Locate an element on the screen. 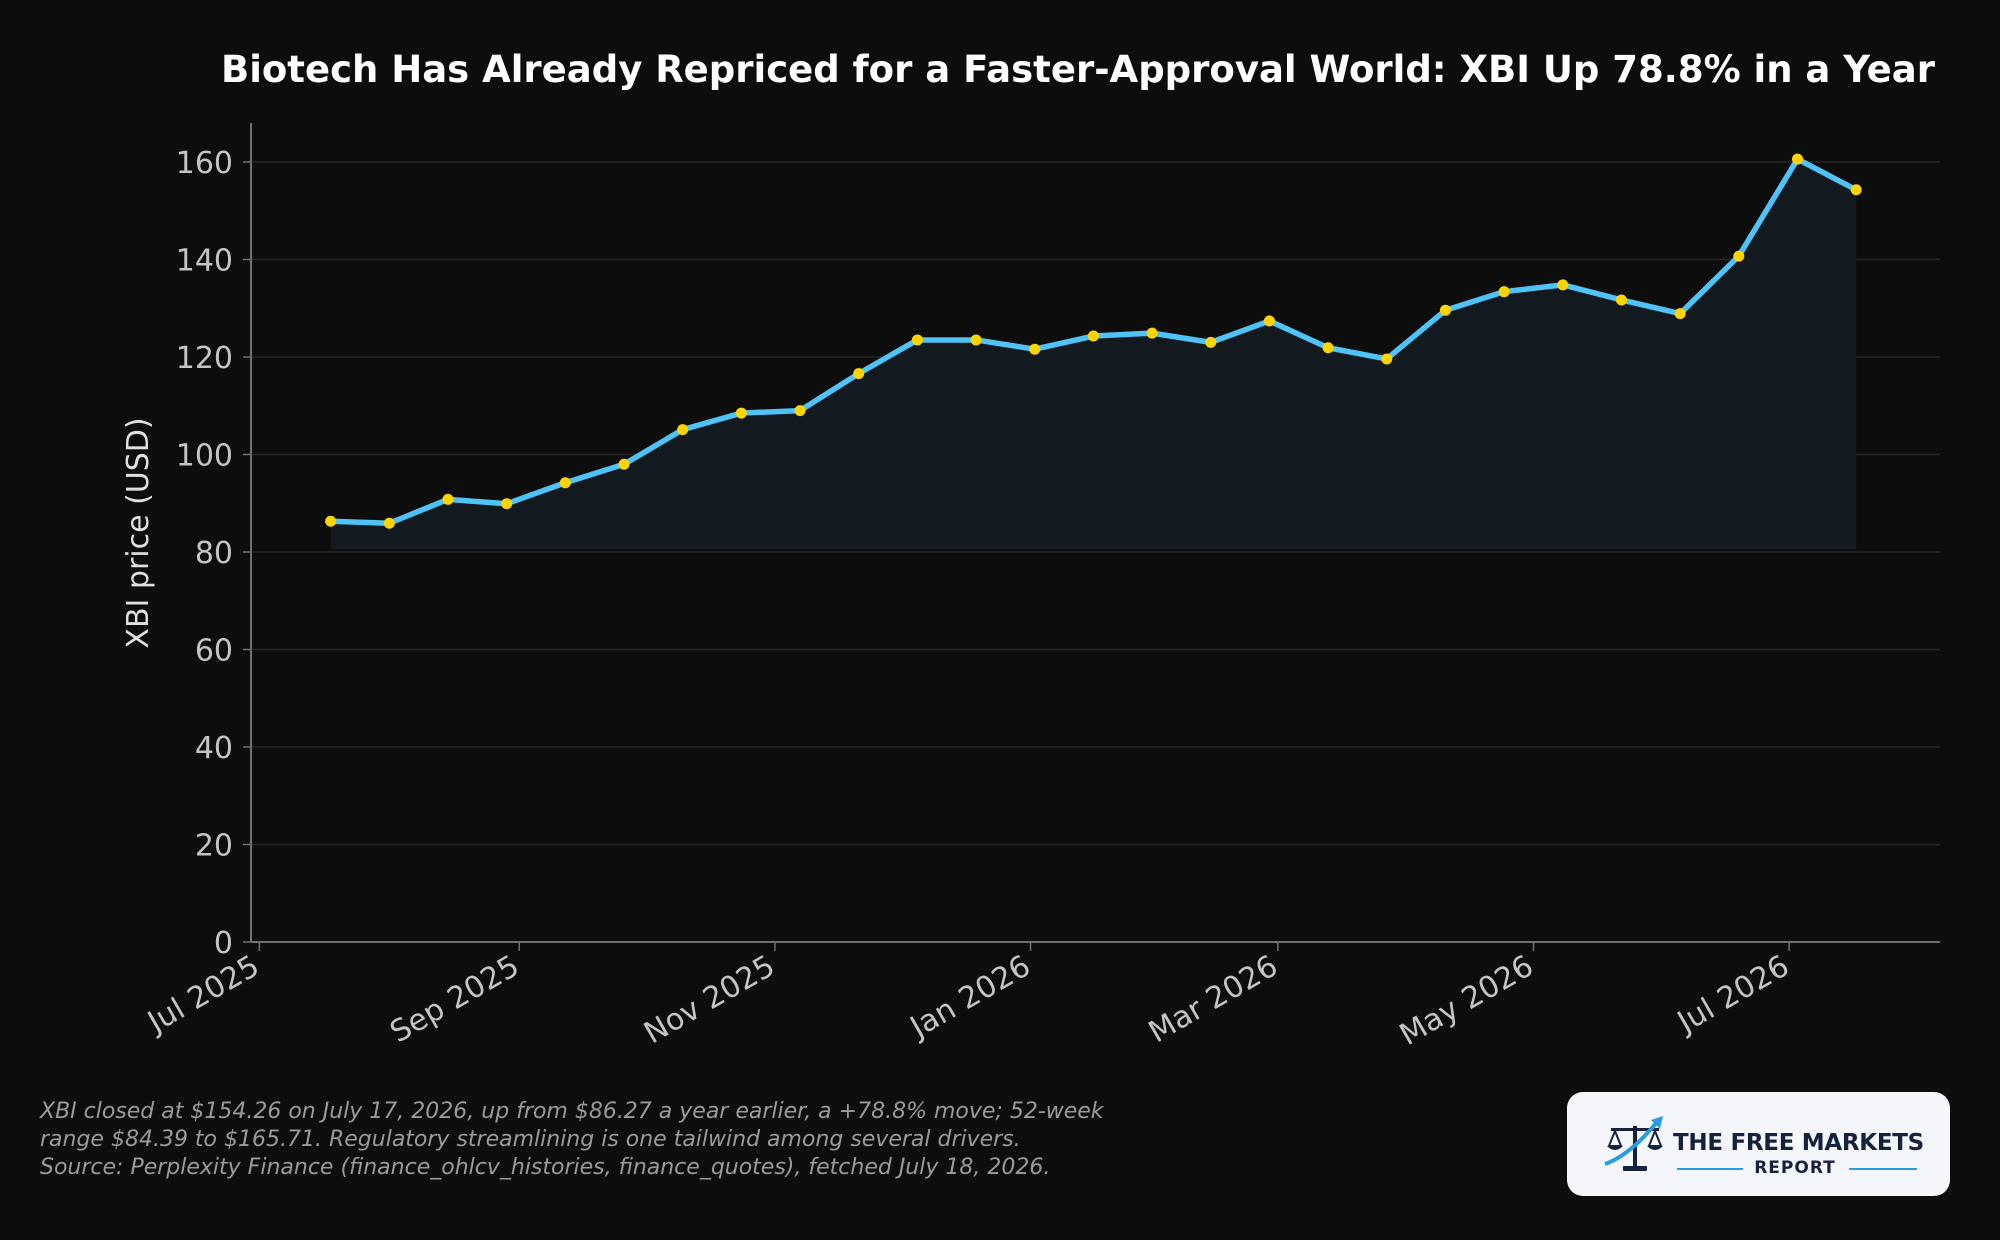 This screenshot has height=1240, width=2000. logo-rule-left is located at coordinates (1710, 1169).